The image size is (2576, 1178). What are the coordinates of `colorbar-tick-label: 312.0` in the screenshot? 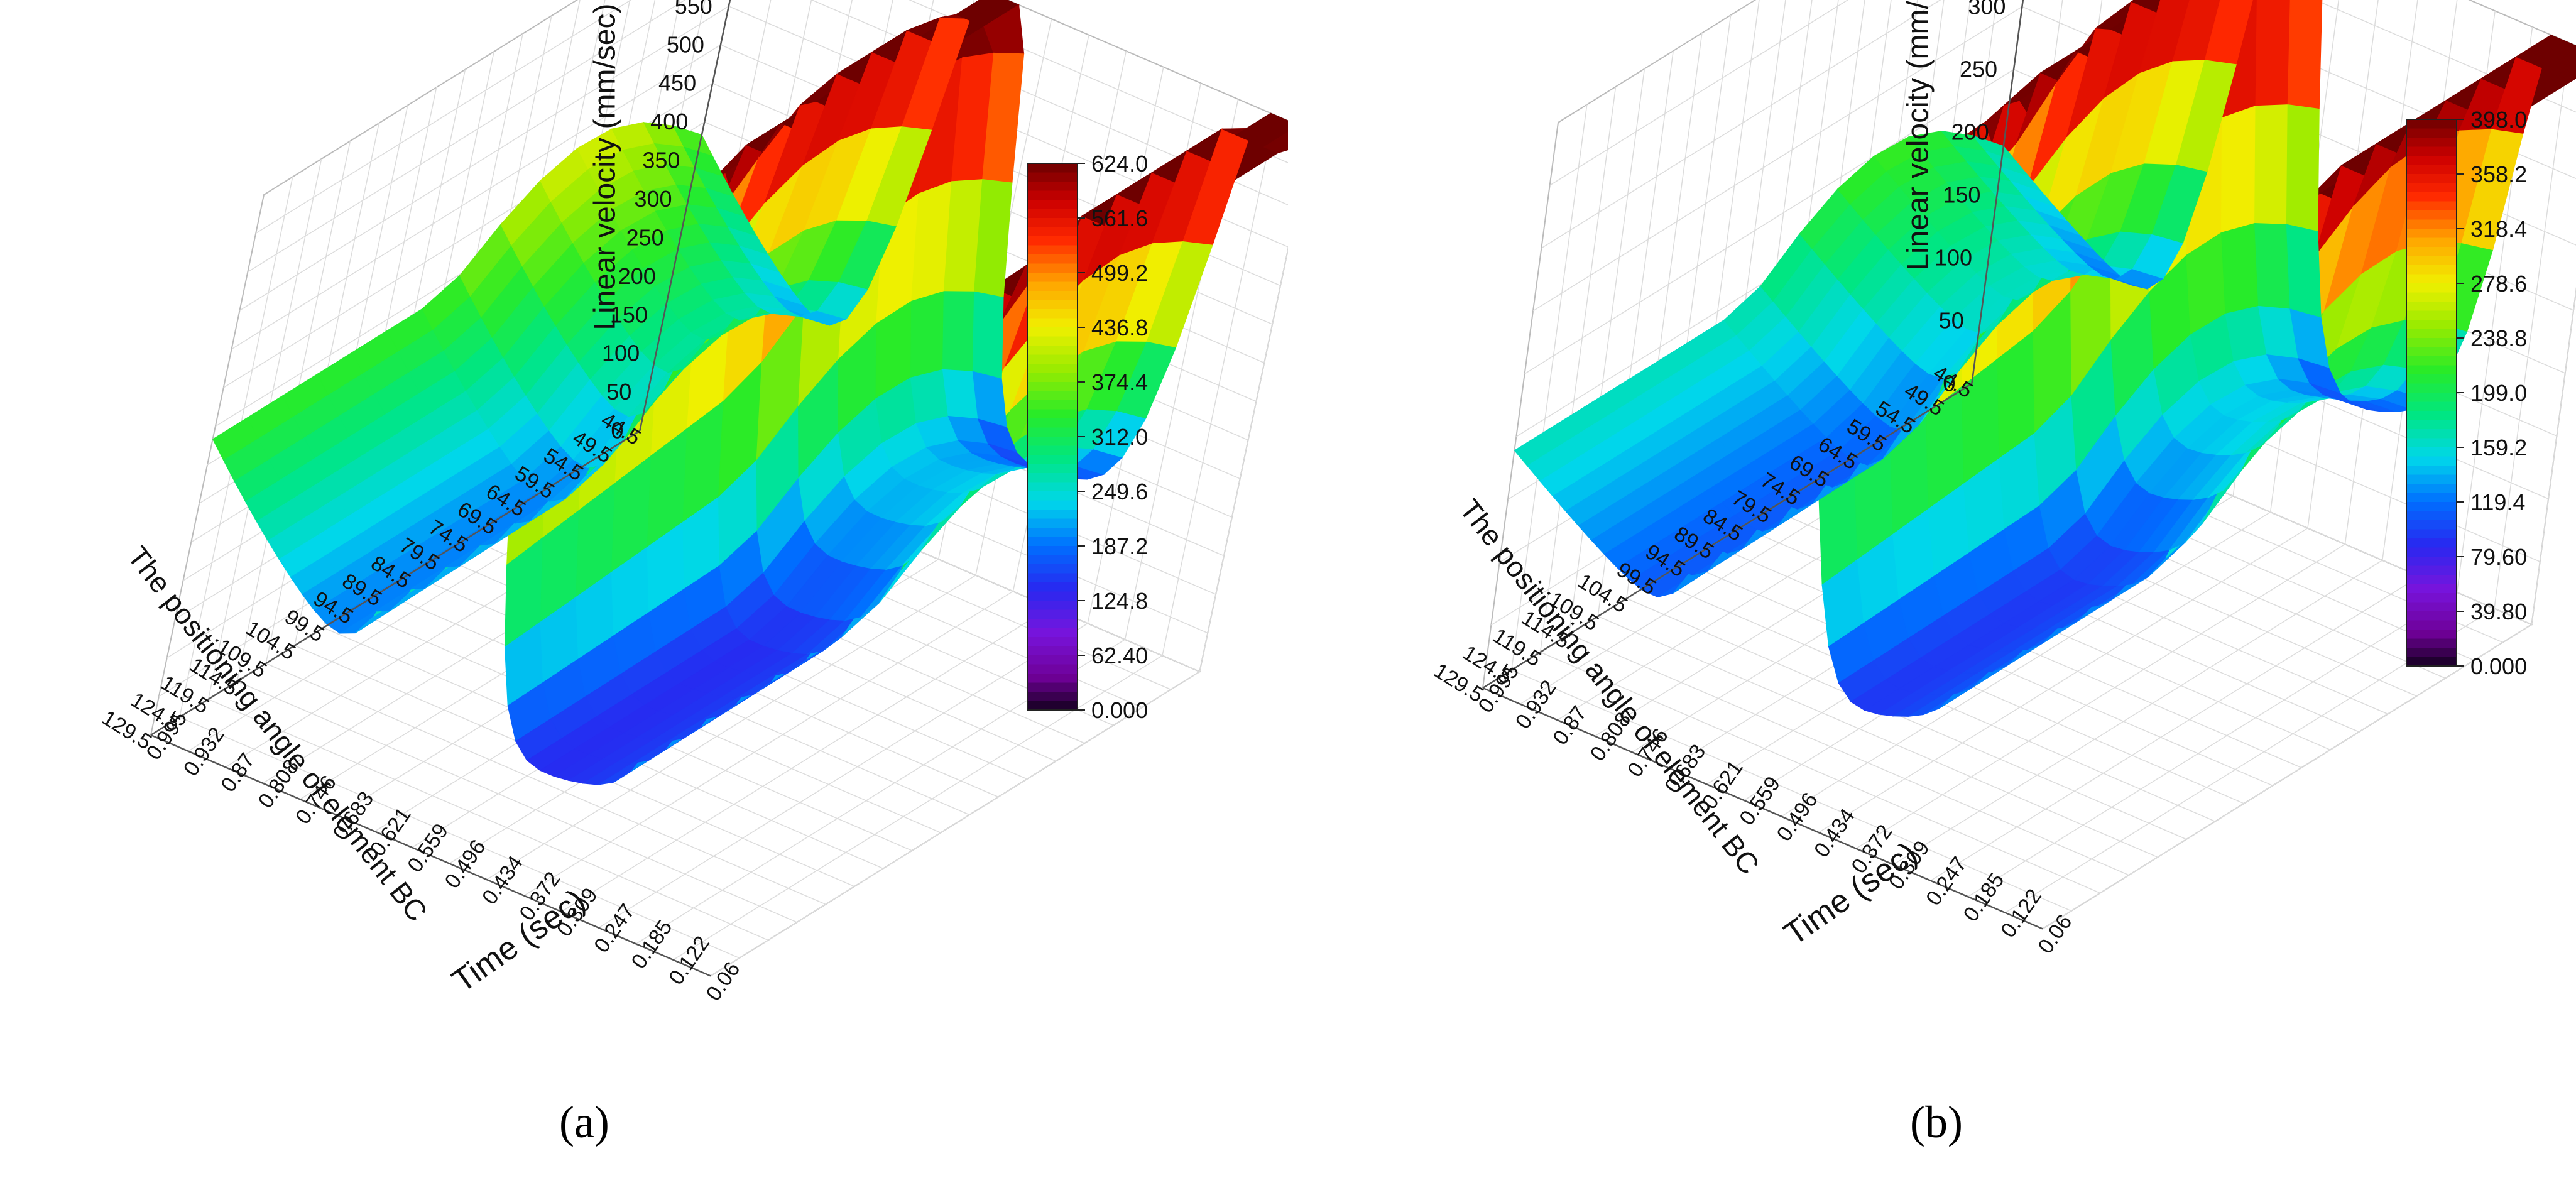 It's located at (1120, 437).